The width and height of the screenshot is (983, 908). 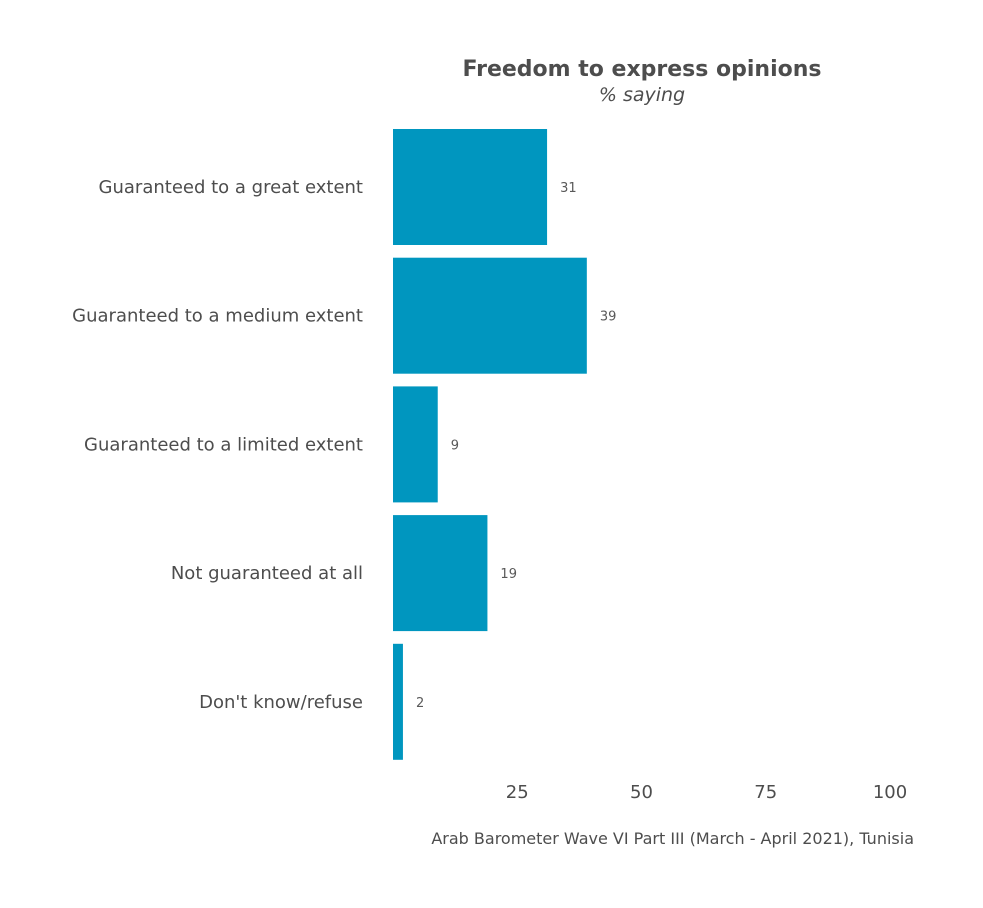 I want to click on value-labels-group: 31 39 9 19 2, so click(x=516, y=446).